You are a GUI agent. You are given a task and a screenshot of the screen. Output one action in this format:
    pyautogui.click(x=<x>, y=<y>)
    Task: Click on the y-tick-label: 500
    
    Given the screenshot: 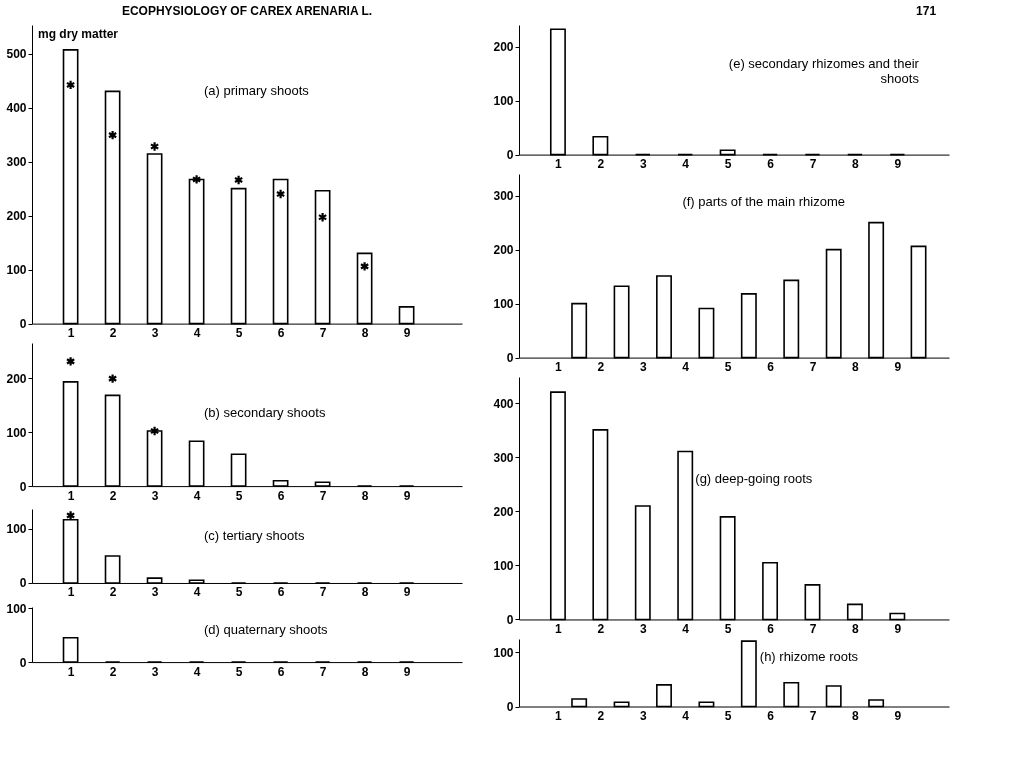 What is the action you would take?
    pyautogui.click(x=16, y=54)
    